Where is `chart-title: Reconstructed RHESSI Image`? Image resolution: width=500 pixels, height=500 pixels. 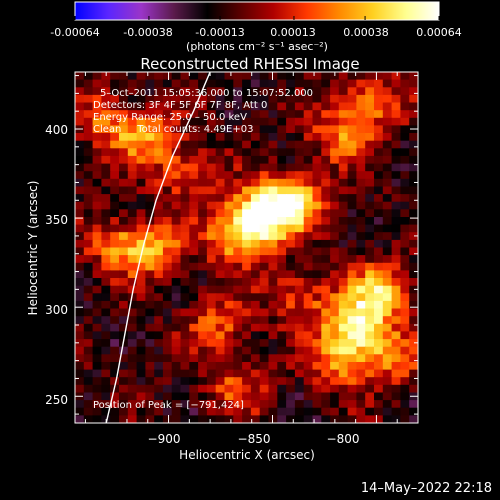
chart-title: Reconstructed RHESSI Image is located at coordinates (249, 64).